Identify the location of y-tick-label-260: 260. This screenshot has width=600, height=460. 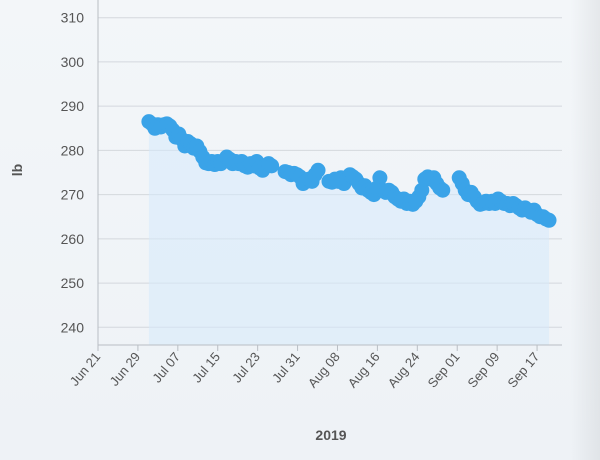
(73, 239).